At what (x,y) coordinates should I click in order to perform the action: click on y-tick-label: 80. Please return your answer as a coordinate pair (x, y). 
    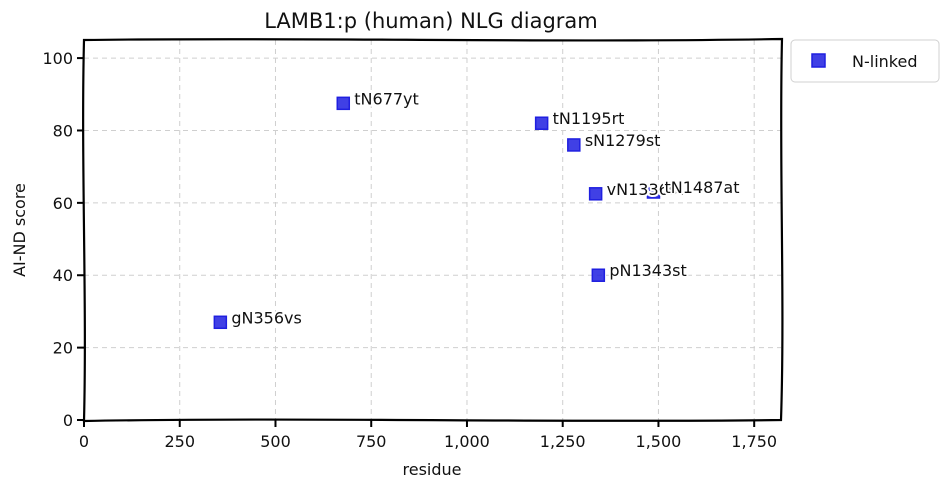
    Looking at the image, I should click on (63, 130).